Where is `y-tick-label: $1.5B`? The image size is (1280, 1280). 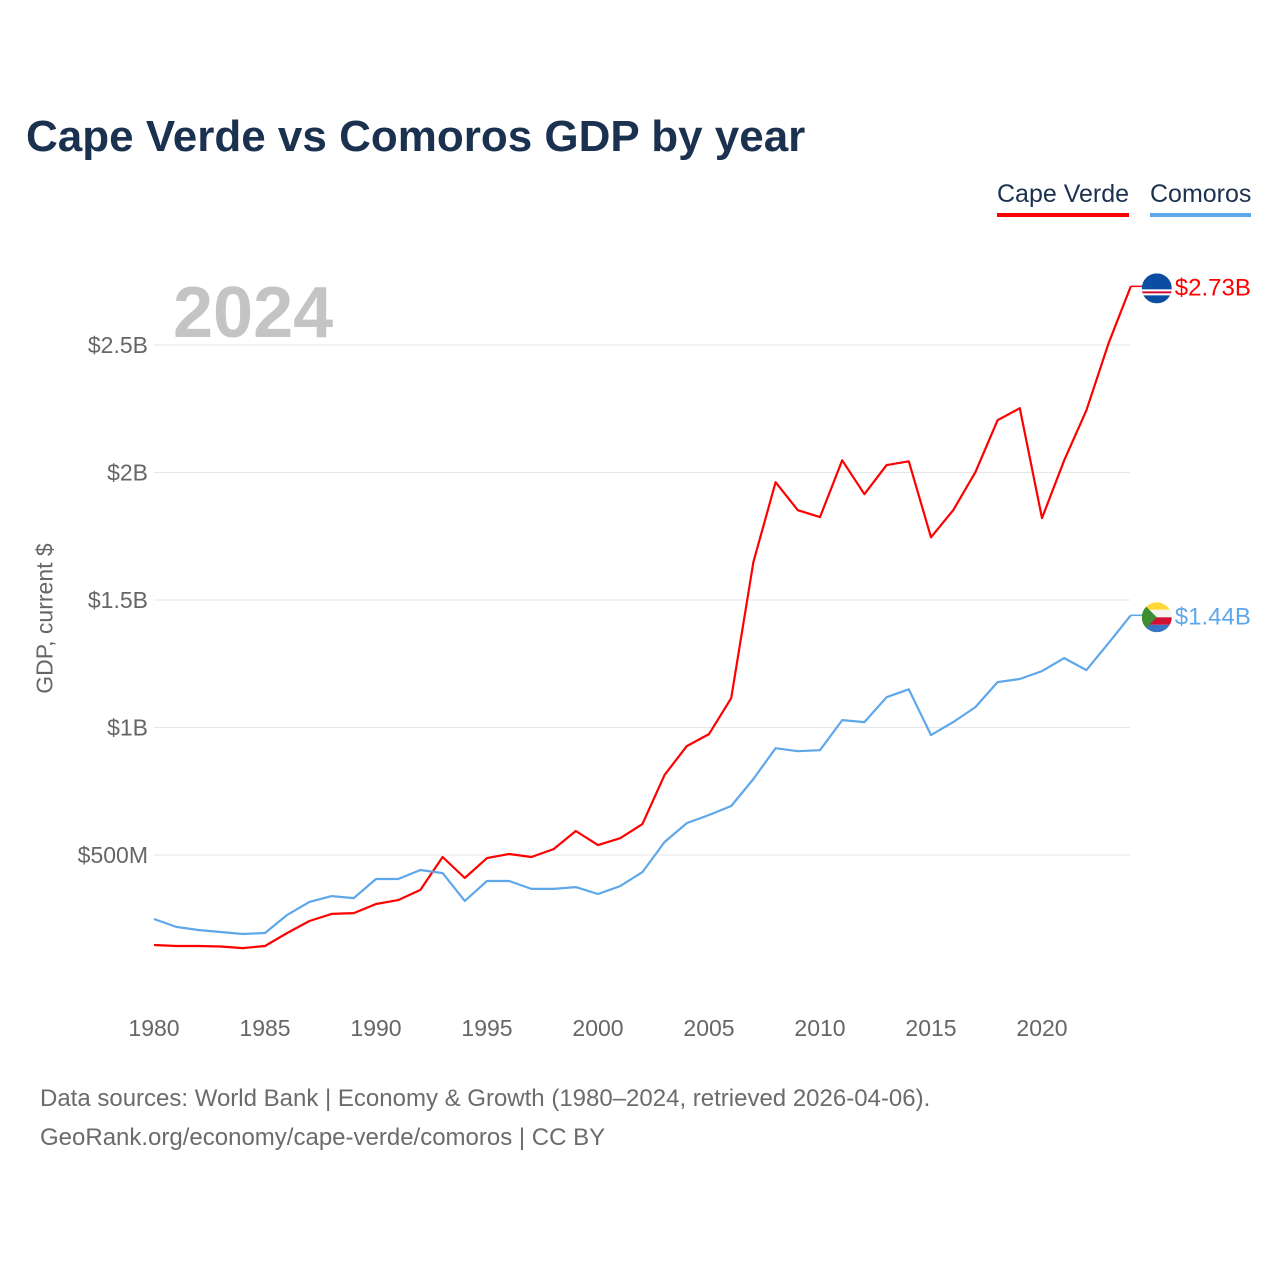 y-tick-label: $1.5B is located at coordinates (118, 600).